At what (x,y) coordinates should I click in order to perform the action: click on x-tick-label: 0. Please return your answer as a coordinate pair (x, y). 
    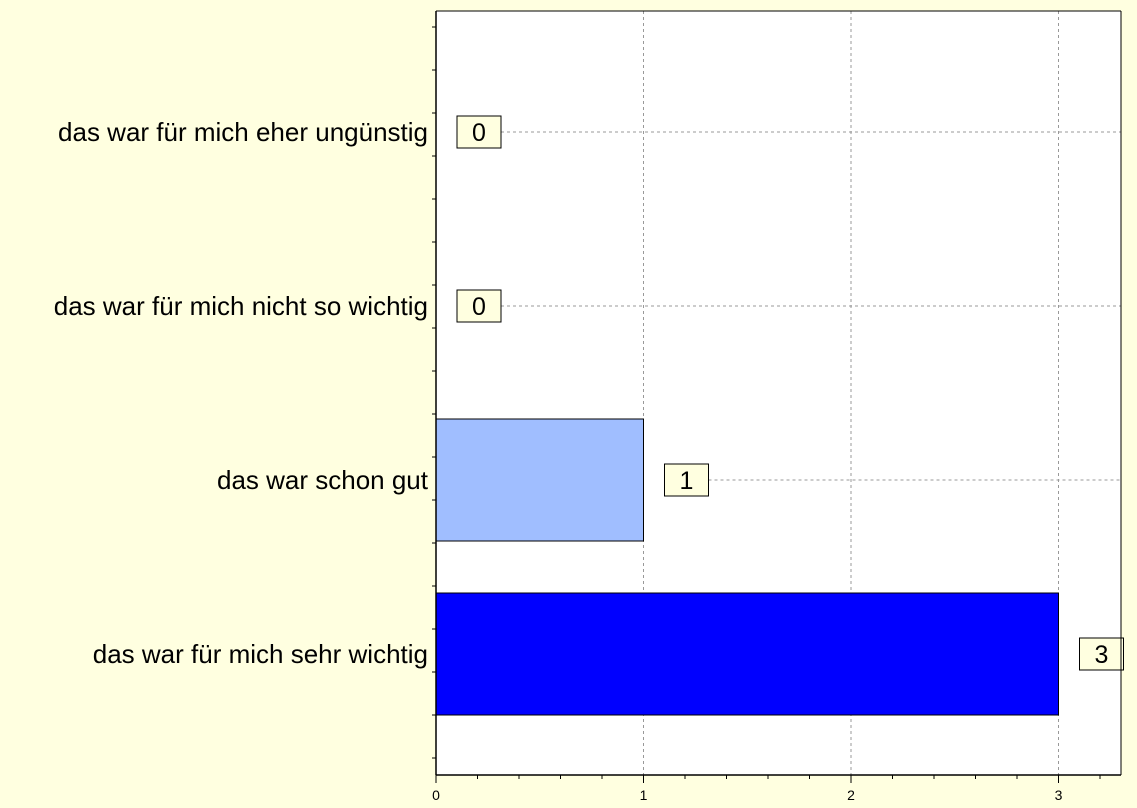
    Looking at the image, I should click on (436, 795).